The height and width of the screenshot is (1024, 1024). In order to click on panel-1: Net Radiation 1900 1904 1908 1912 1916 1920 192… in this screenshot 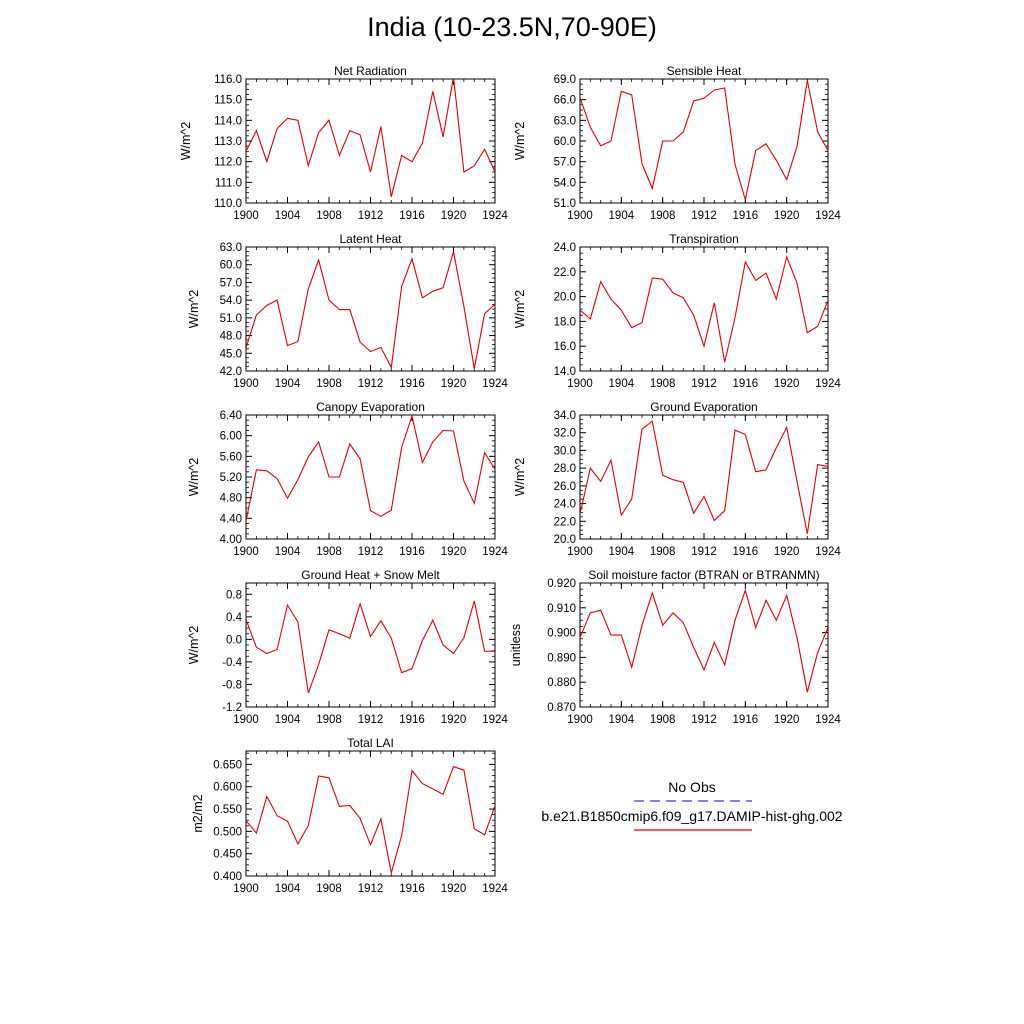, I will do `click(343, 143)`.